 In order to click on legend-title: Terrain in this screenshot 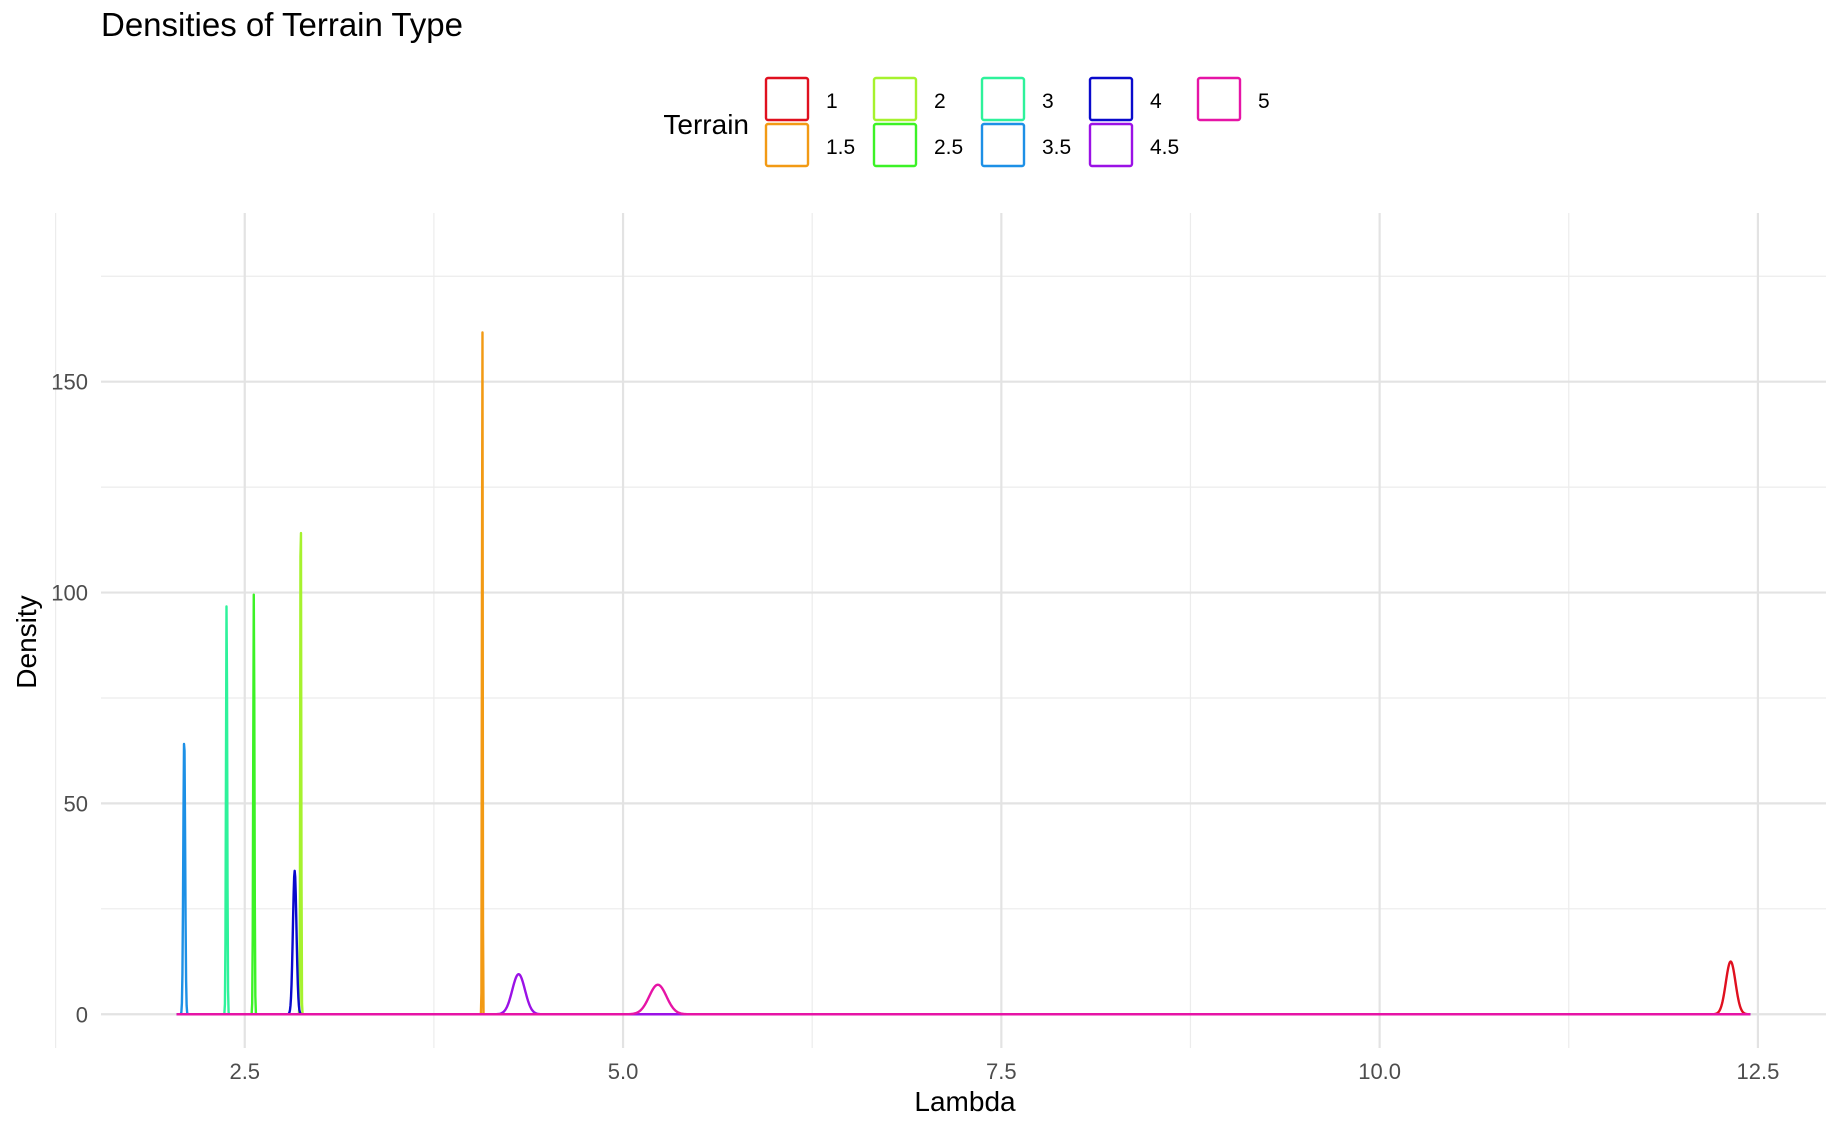, I will do `click(706, 124)`.